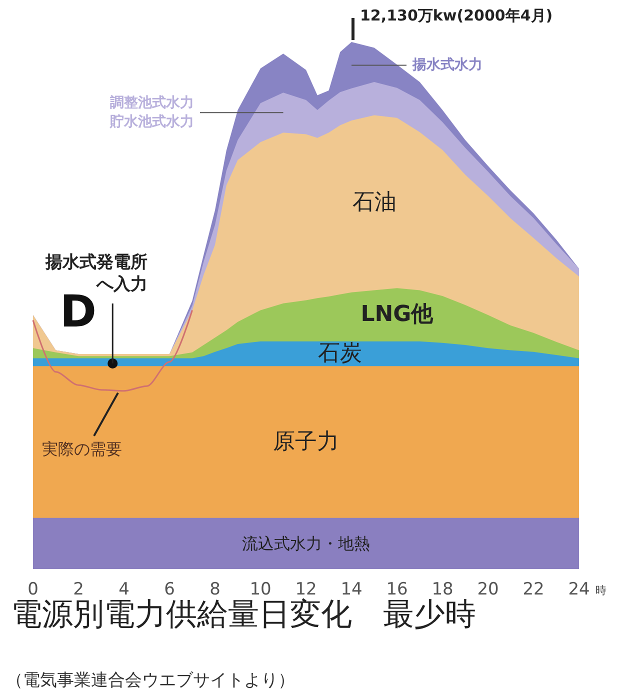  What do you see at coordinates (351, 590) in the screenshot?
I see `x-tick-label: 14` at bounding box center [351, 590].